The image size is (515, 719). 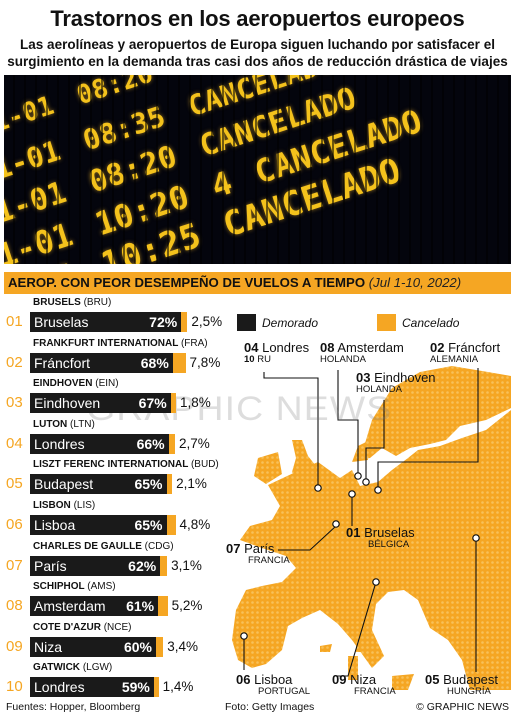 I want to click on airport-code: (AMS), so click(x=101, y=587).